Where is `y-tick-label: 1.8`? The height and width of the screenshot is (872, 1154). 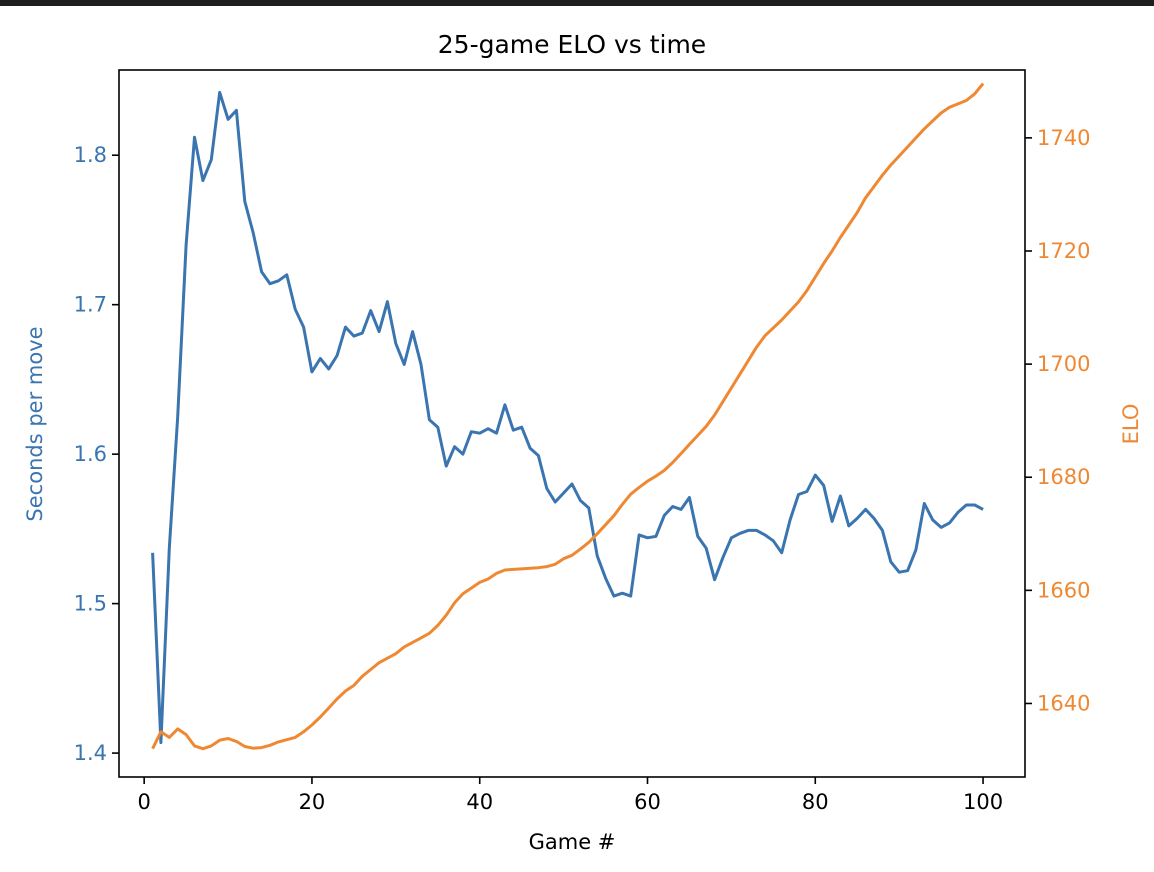
y-tick-label: 1.8 is located at coordinates (90, 155).